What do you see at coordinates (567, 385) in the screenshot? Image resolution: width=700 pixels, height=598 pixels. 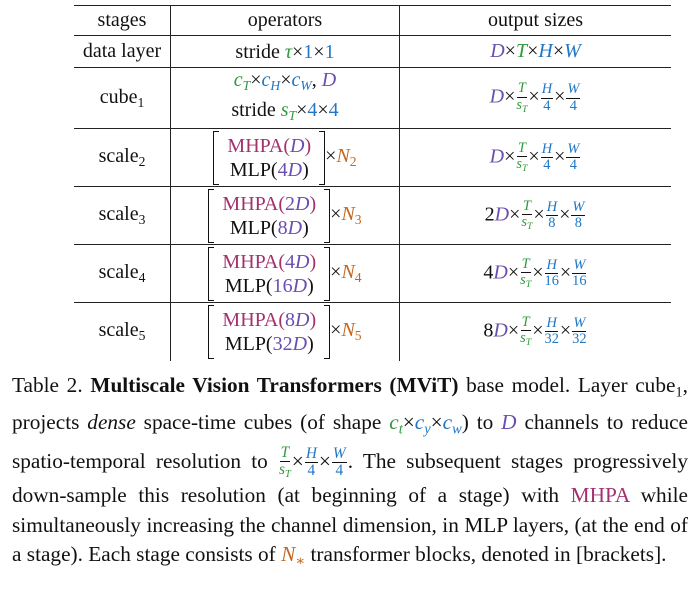 I see `text-run: base model. Layer cube` at bounding box center [567, 385].